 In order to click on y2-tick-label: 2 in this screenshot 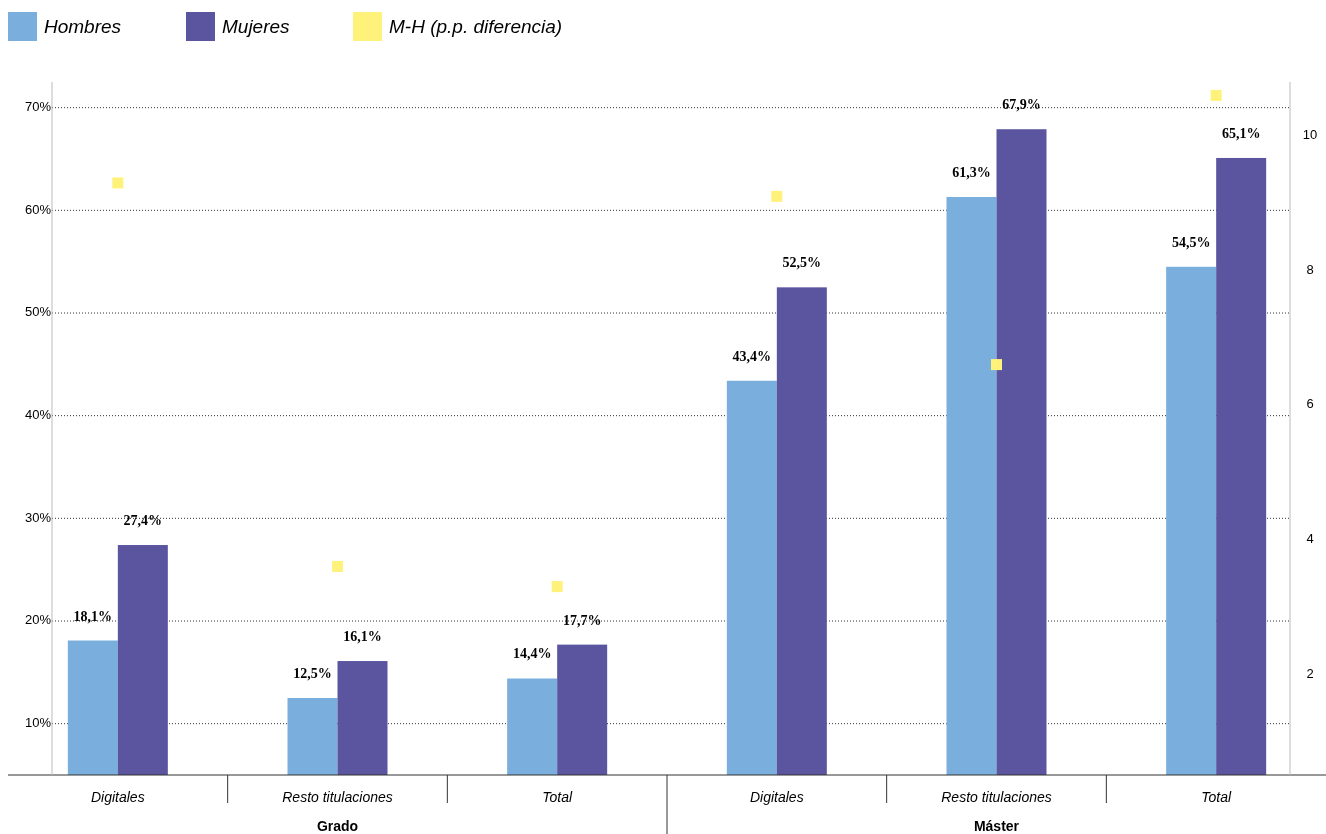, I will do `click(1310, 673)`.